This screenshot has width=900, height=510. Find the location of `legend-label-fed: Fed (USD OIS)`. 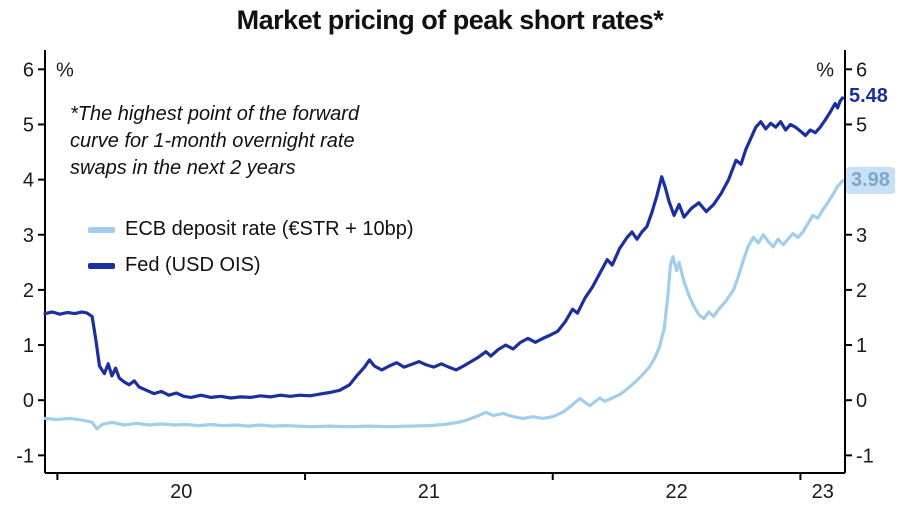

legend-label-fed: Fed (USD OIS) is located at coordinates (193, 265).